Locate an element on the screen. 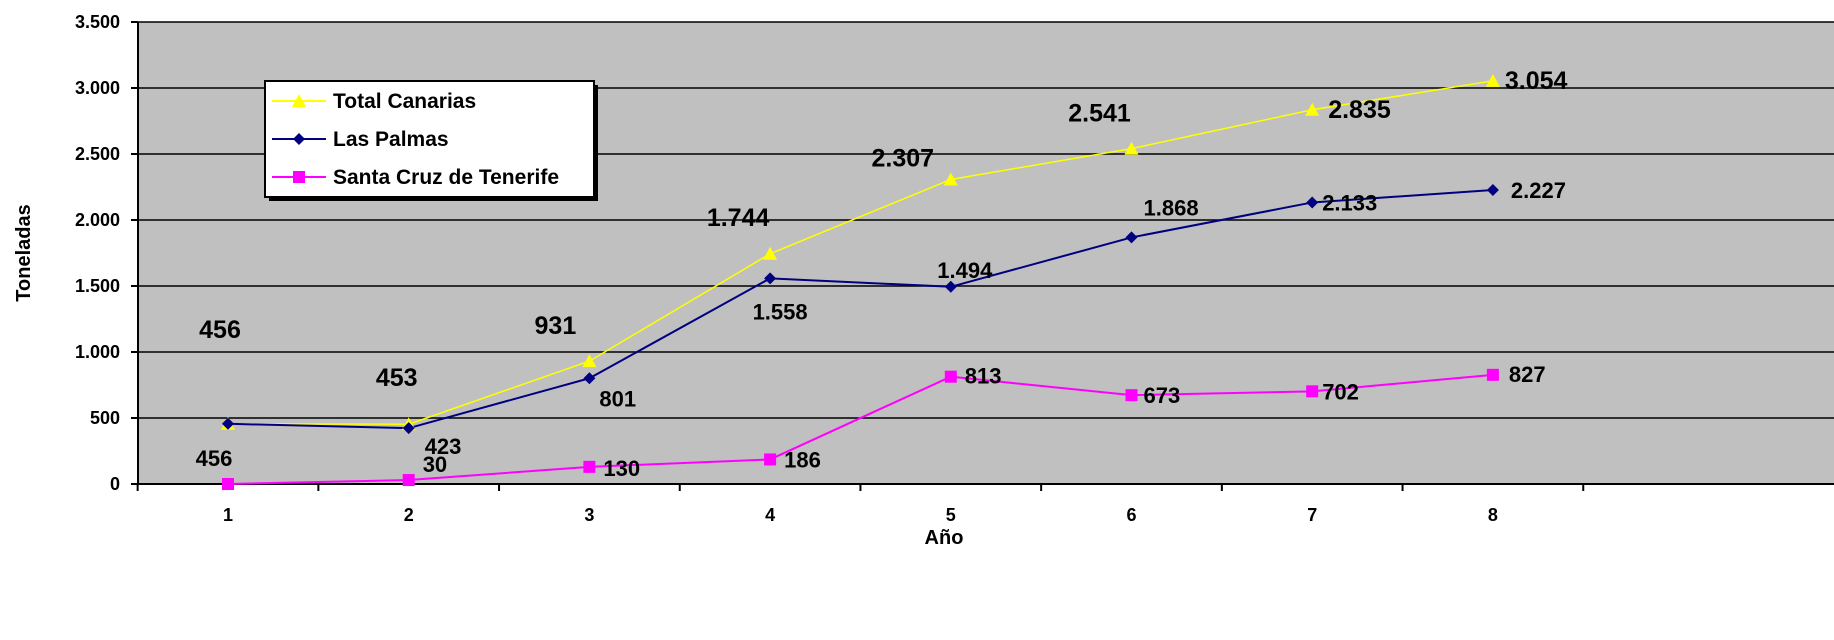 The image size is (1834, 640). x-tick-label: 8 is located at coordinates (1493, 515).